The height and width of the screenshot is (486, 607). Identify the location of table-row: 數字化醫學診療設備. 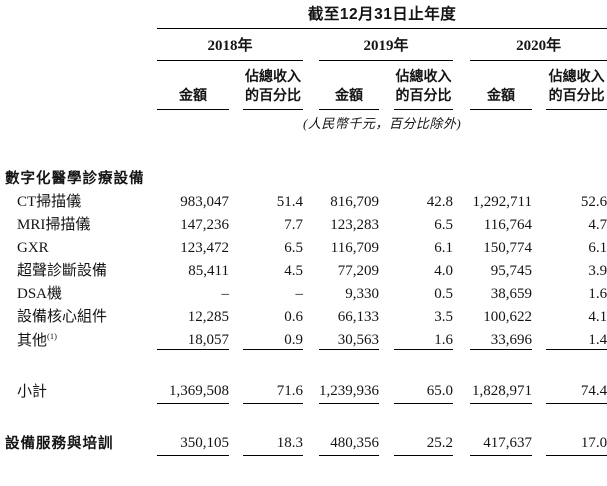
(306, 176).